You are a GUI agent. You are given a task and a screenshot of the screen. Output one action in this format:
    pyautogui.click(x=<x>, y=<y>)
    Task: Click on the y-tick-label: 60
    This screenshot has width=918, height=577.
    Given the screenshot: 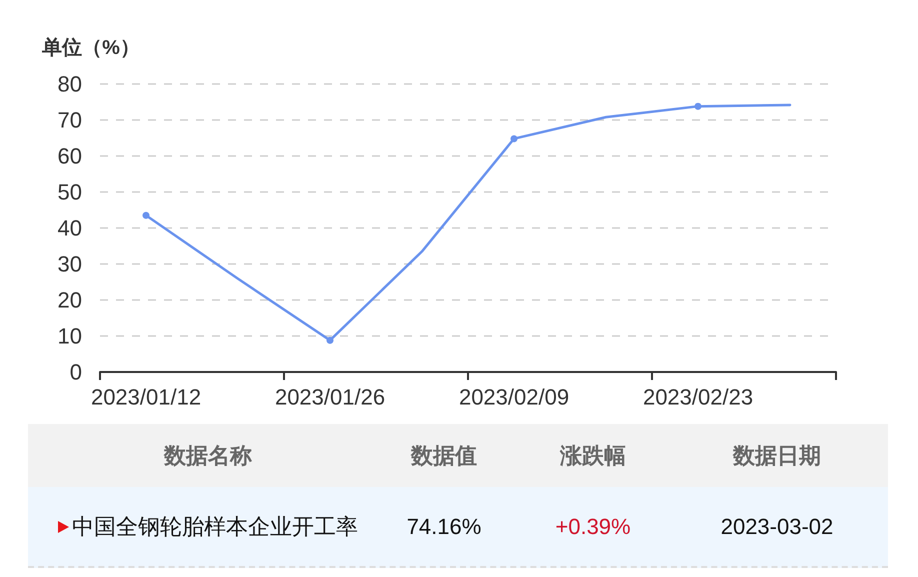 What is the action you would take?
    pyautogui.click(x=70, y=156)
    